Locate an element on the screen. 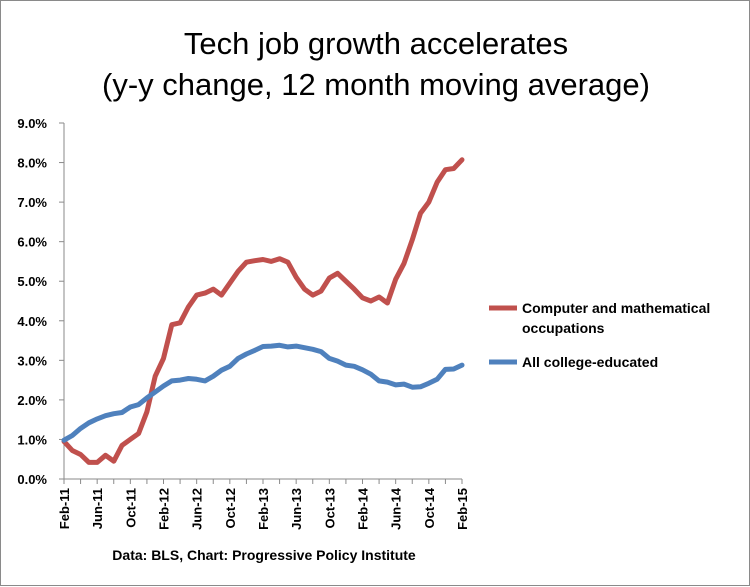  x-tick-label: Jun-12 is located at coordinates (197, 509).